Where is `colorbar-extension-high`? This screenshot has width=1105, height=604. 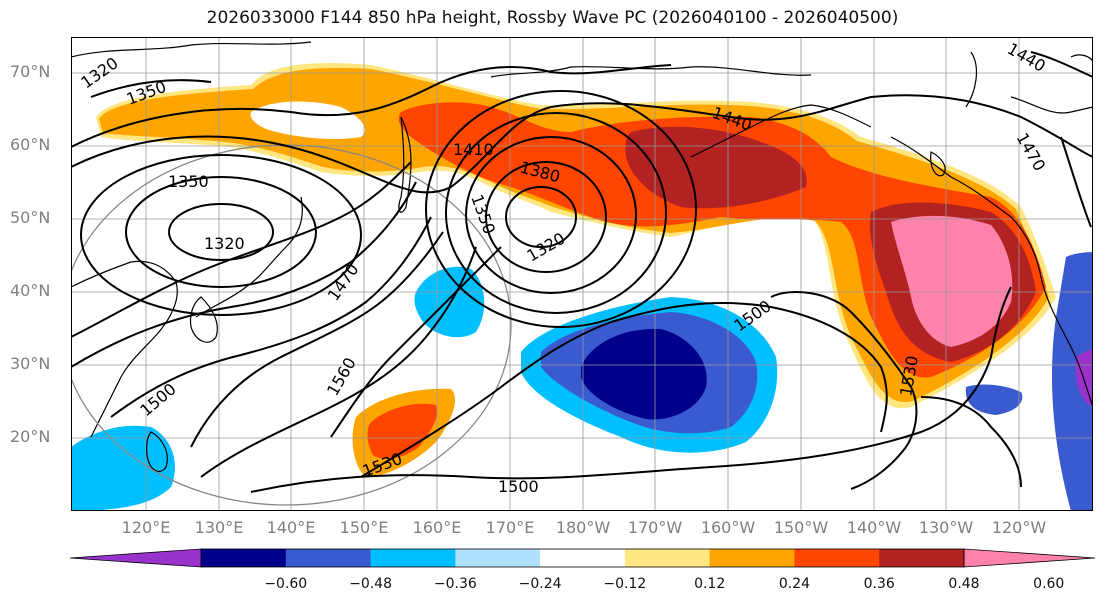
colorbar-extension-high is located at coordinates (1029, 558).